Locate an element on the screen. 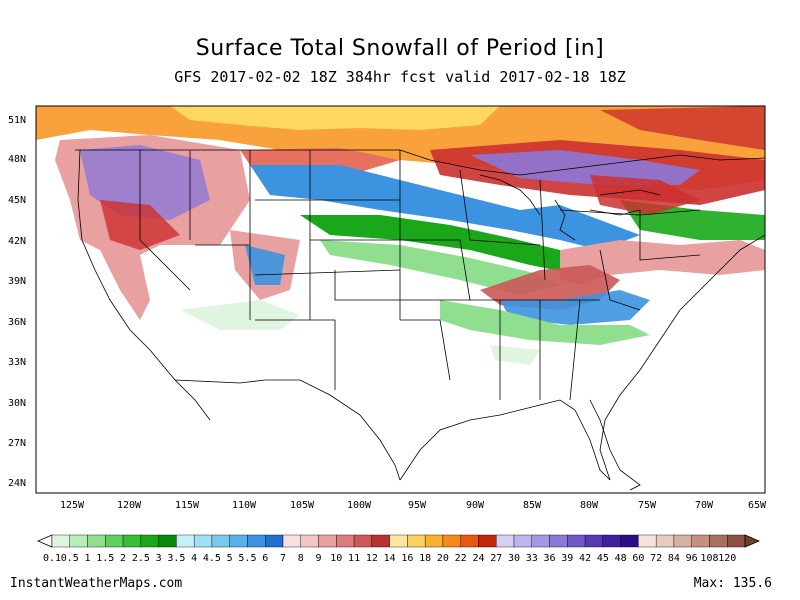 The width and height of the screenshot is (800, 600). colorbar-label: 3.5 is located at coordinates (176, 558).